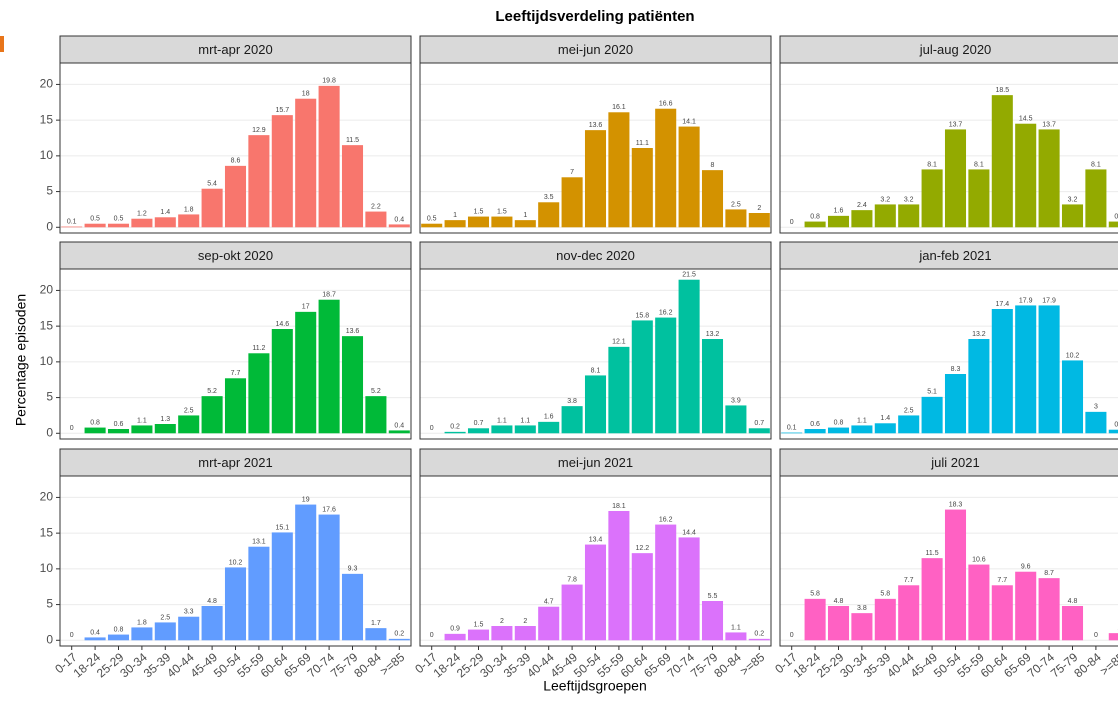  I want to click on value-label: 18.7, so click(329, 295).